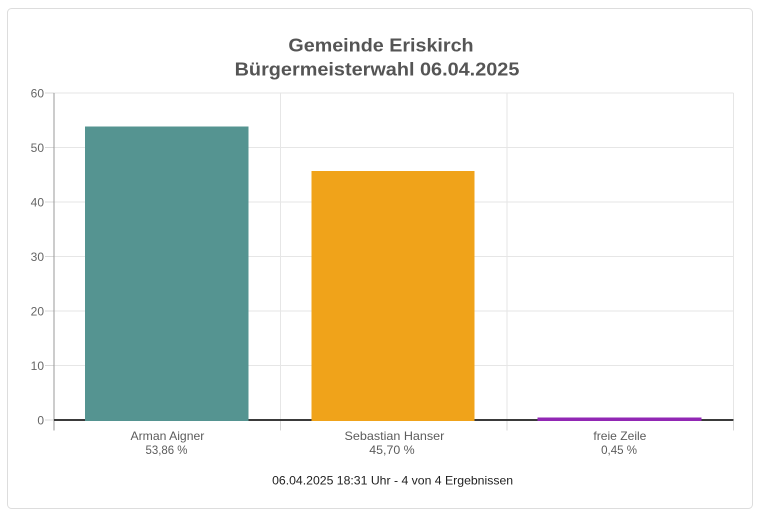  I want to click on svg-text: 20, so click(38, 311).